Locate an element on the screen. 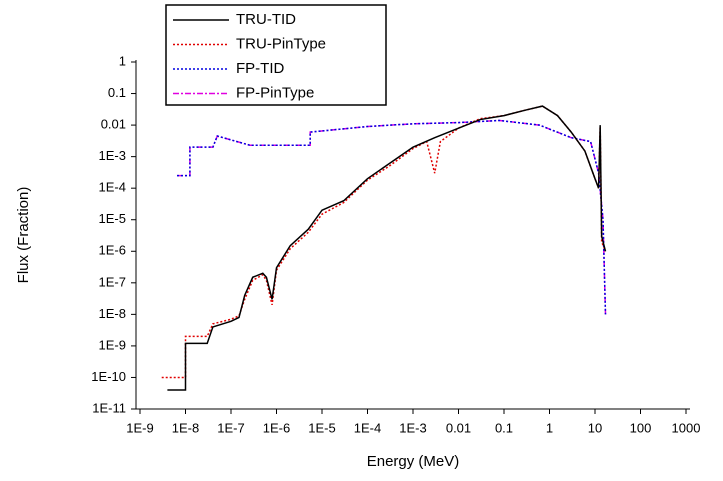 The width and height of the screenshot is (723, 481). y-tick-label: 1E-11 is located at coordinates (109, 407).